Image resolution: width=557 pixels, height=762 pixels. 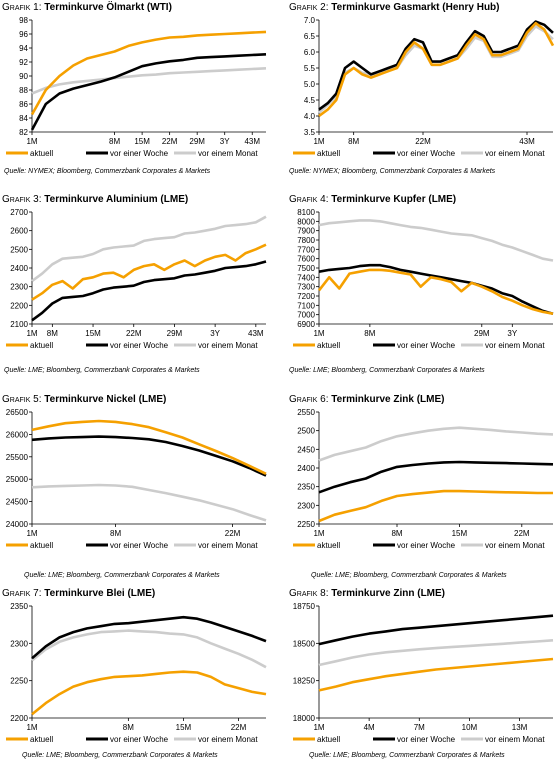 I want to click on y-tick-label: 7400, so click(x=306, y=277).